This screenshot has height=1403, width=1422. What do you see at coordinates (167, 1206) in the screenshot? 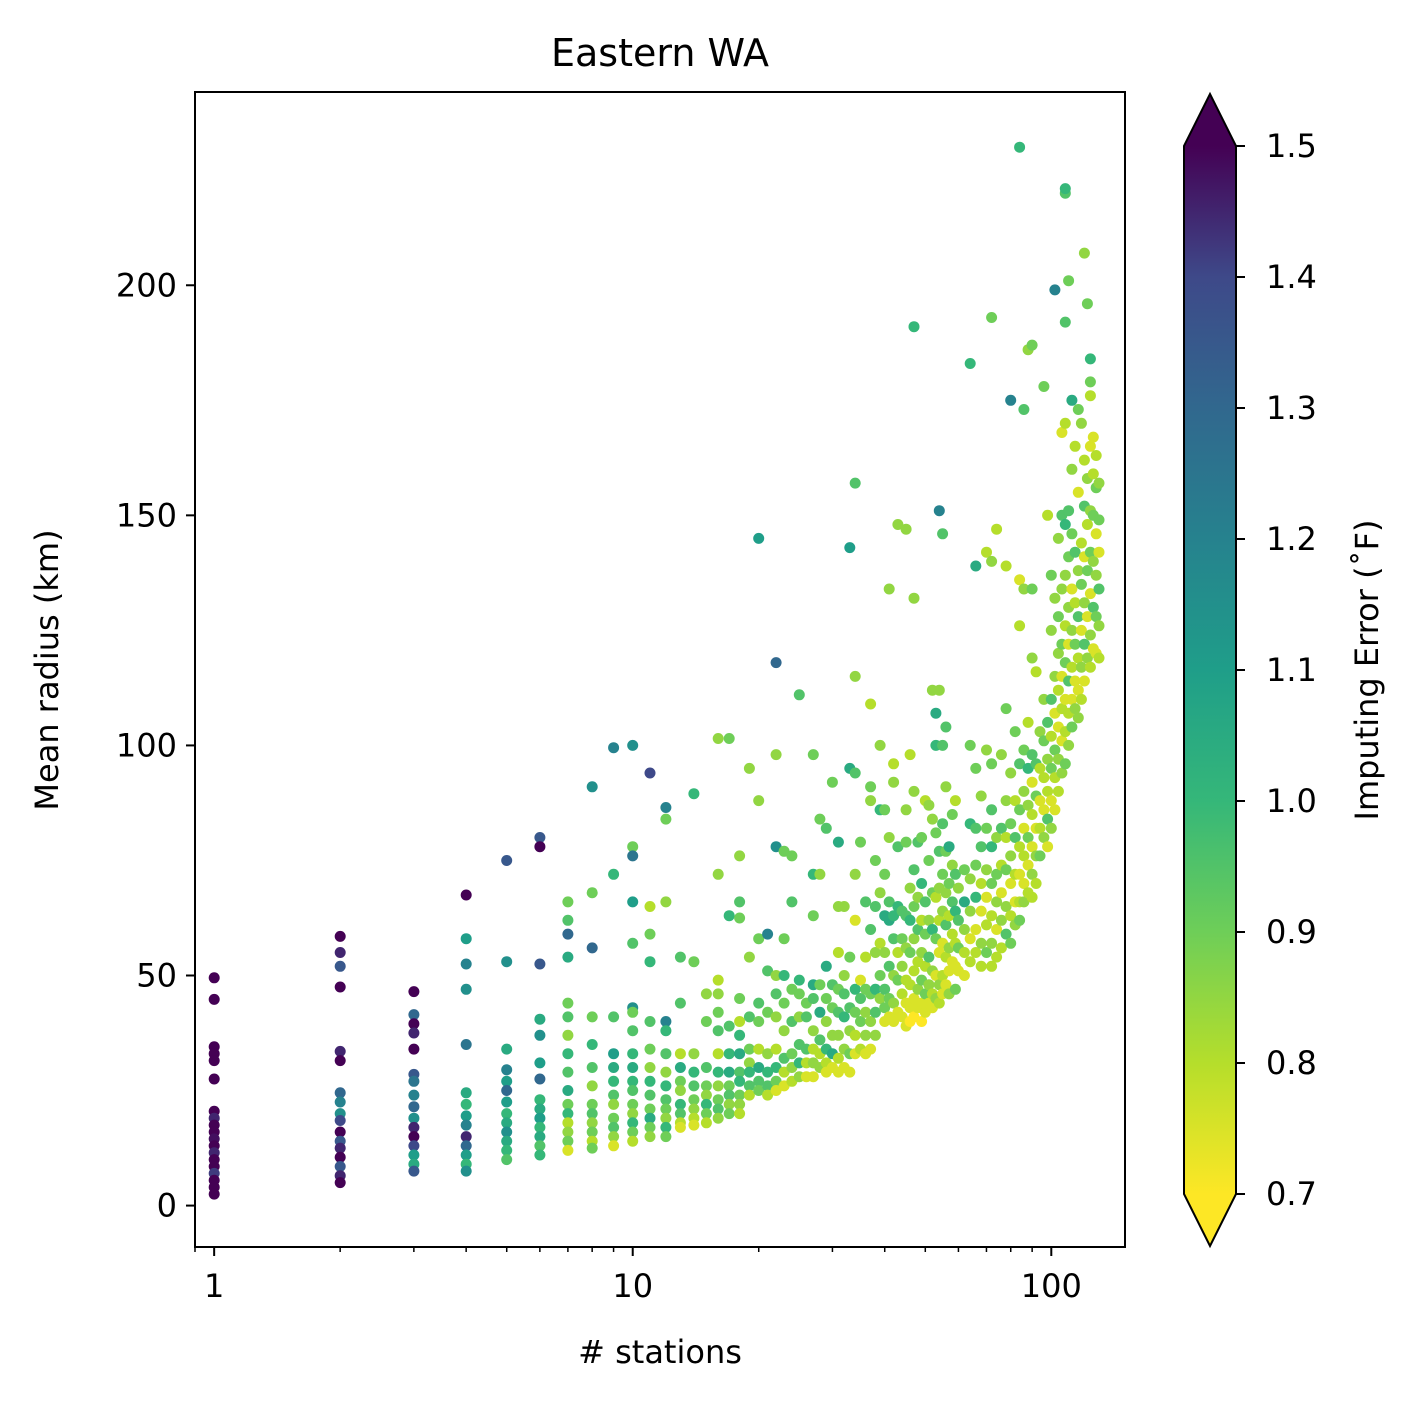
I see `y-tick-label: 0` at bounding box center [167, 1206].